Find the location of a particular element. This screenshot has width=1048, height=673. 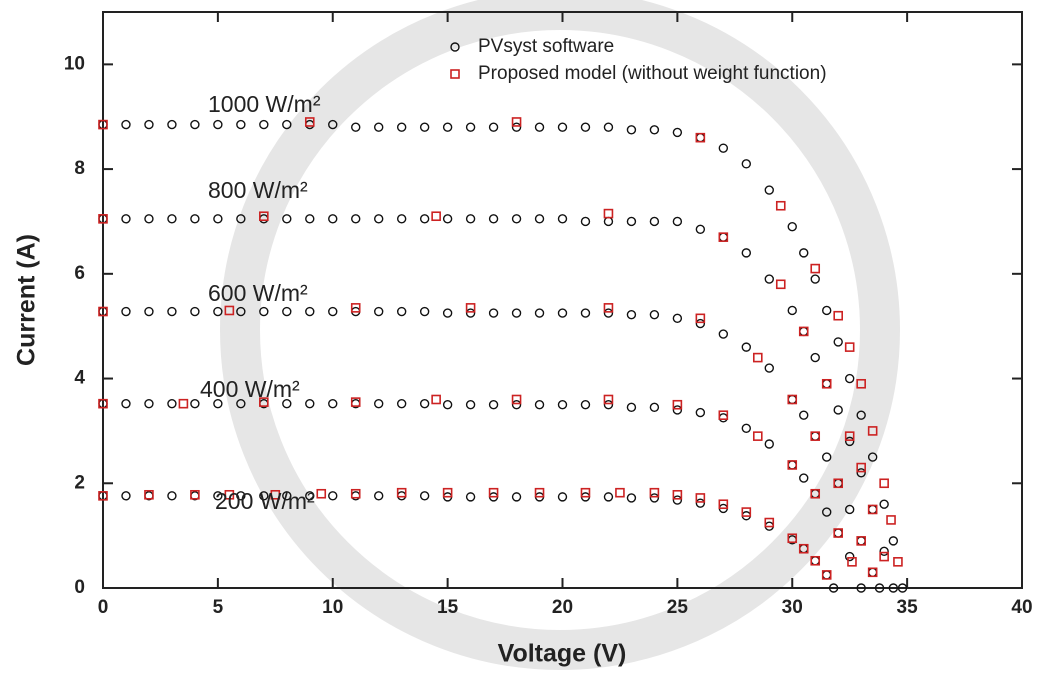

x-tick-label: 25 is located at coordinates (678, 607).